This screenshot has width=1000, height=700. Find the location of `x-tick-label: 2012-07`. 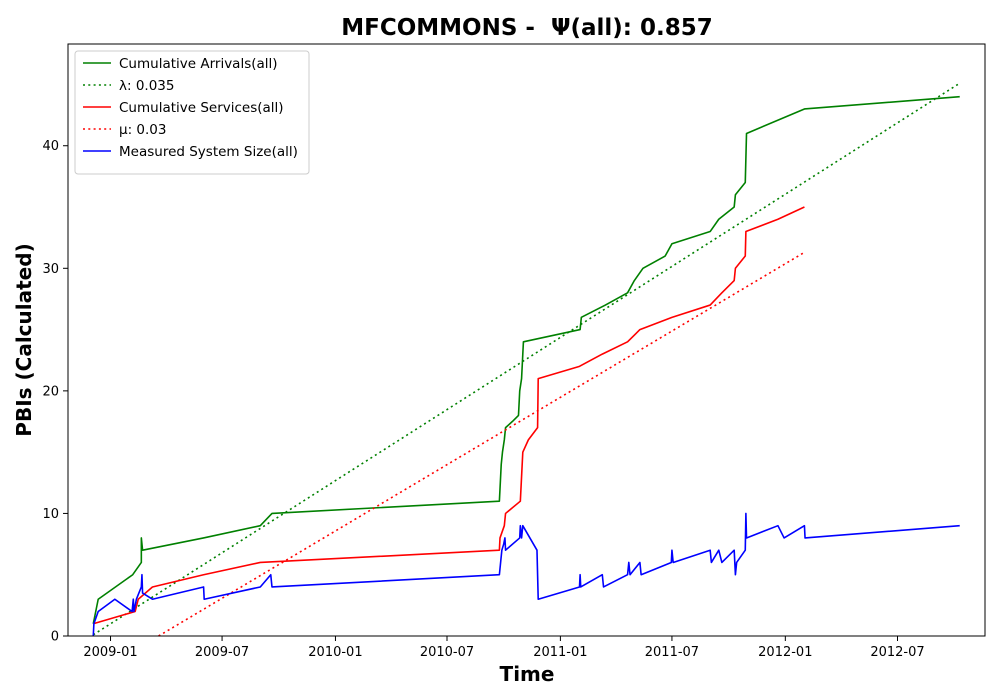

x-tick-label: 2012-07 is located at coordinates (897, 652).